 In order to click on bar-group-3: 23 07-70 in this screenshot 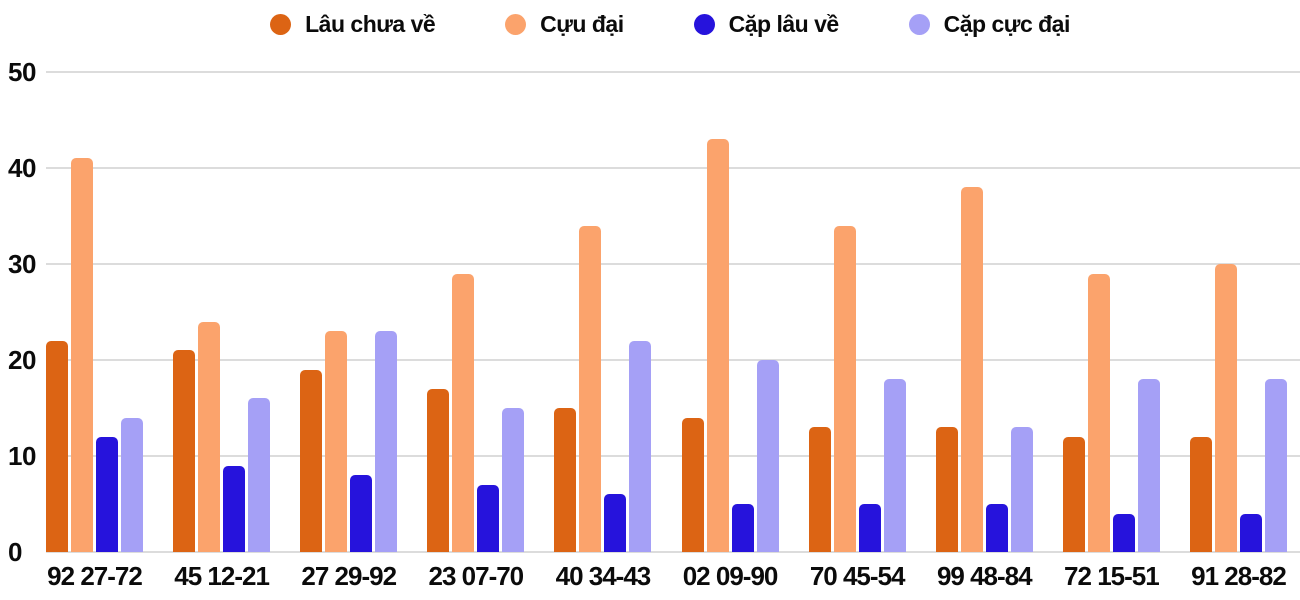, I will do `click(476, 331)`.